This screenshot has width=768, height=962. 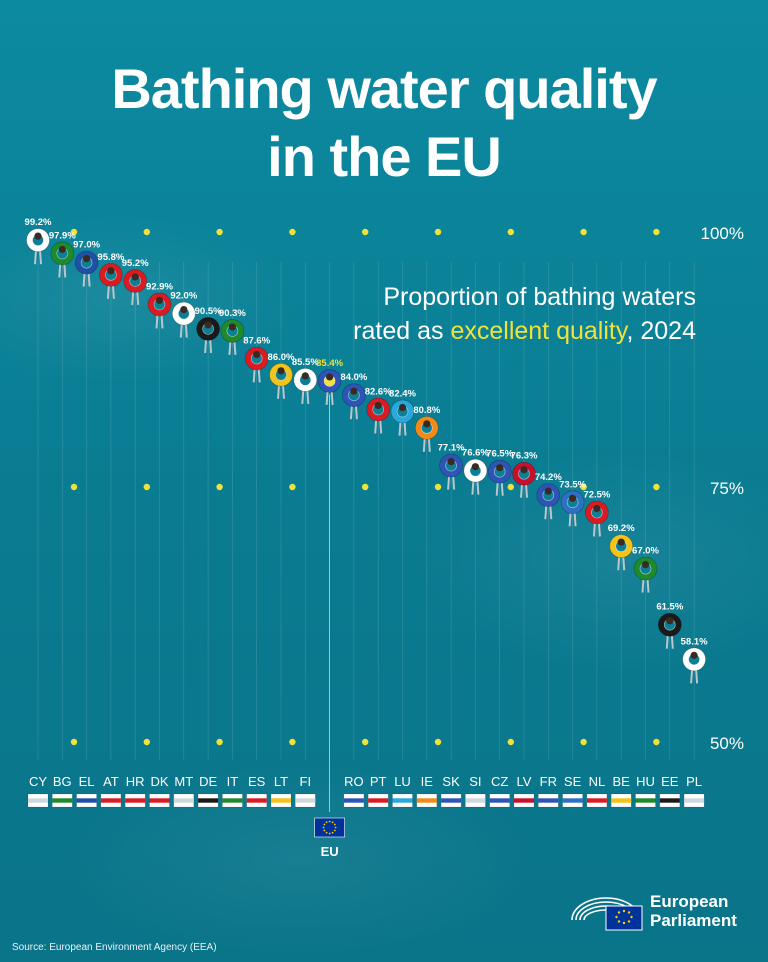 What do you see at coordinates (281, 781) in the screenshot?
I see `category-label: LT` at bounding box center [281, 781].